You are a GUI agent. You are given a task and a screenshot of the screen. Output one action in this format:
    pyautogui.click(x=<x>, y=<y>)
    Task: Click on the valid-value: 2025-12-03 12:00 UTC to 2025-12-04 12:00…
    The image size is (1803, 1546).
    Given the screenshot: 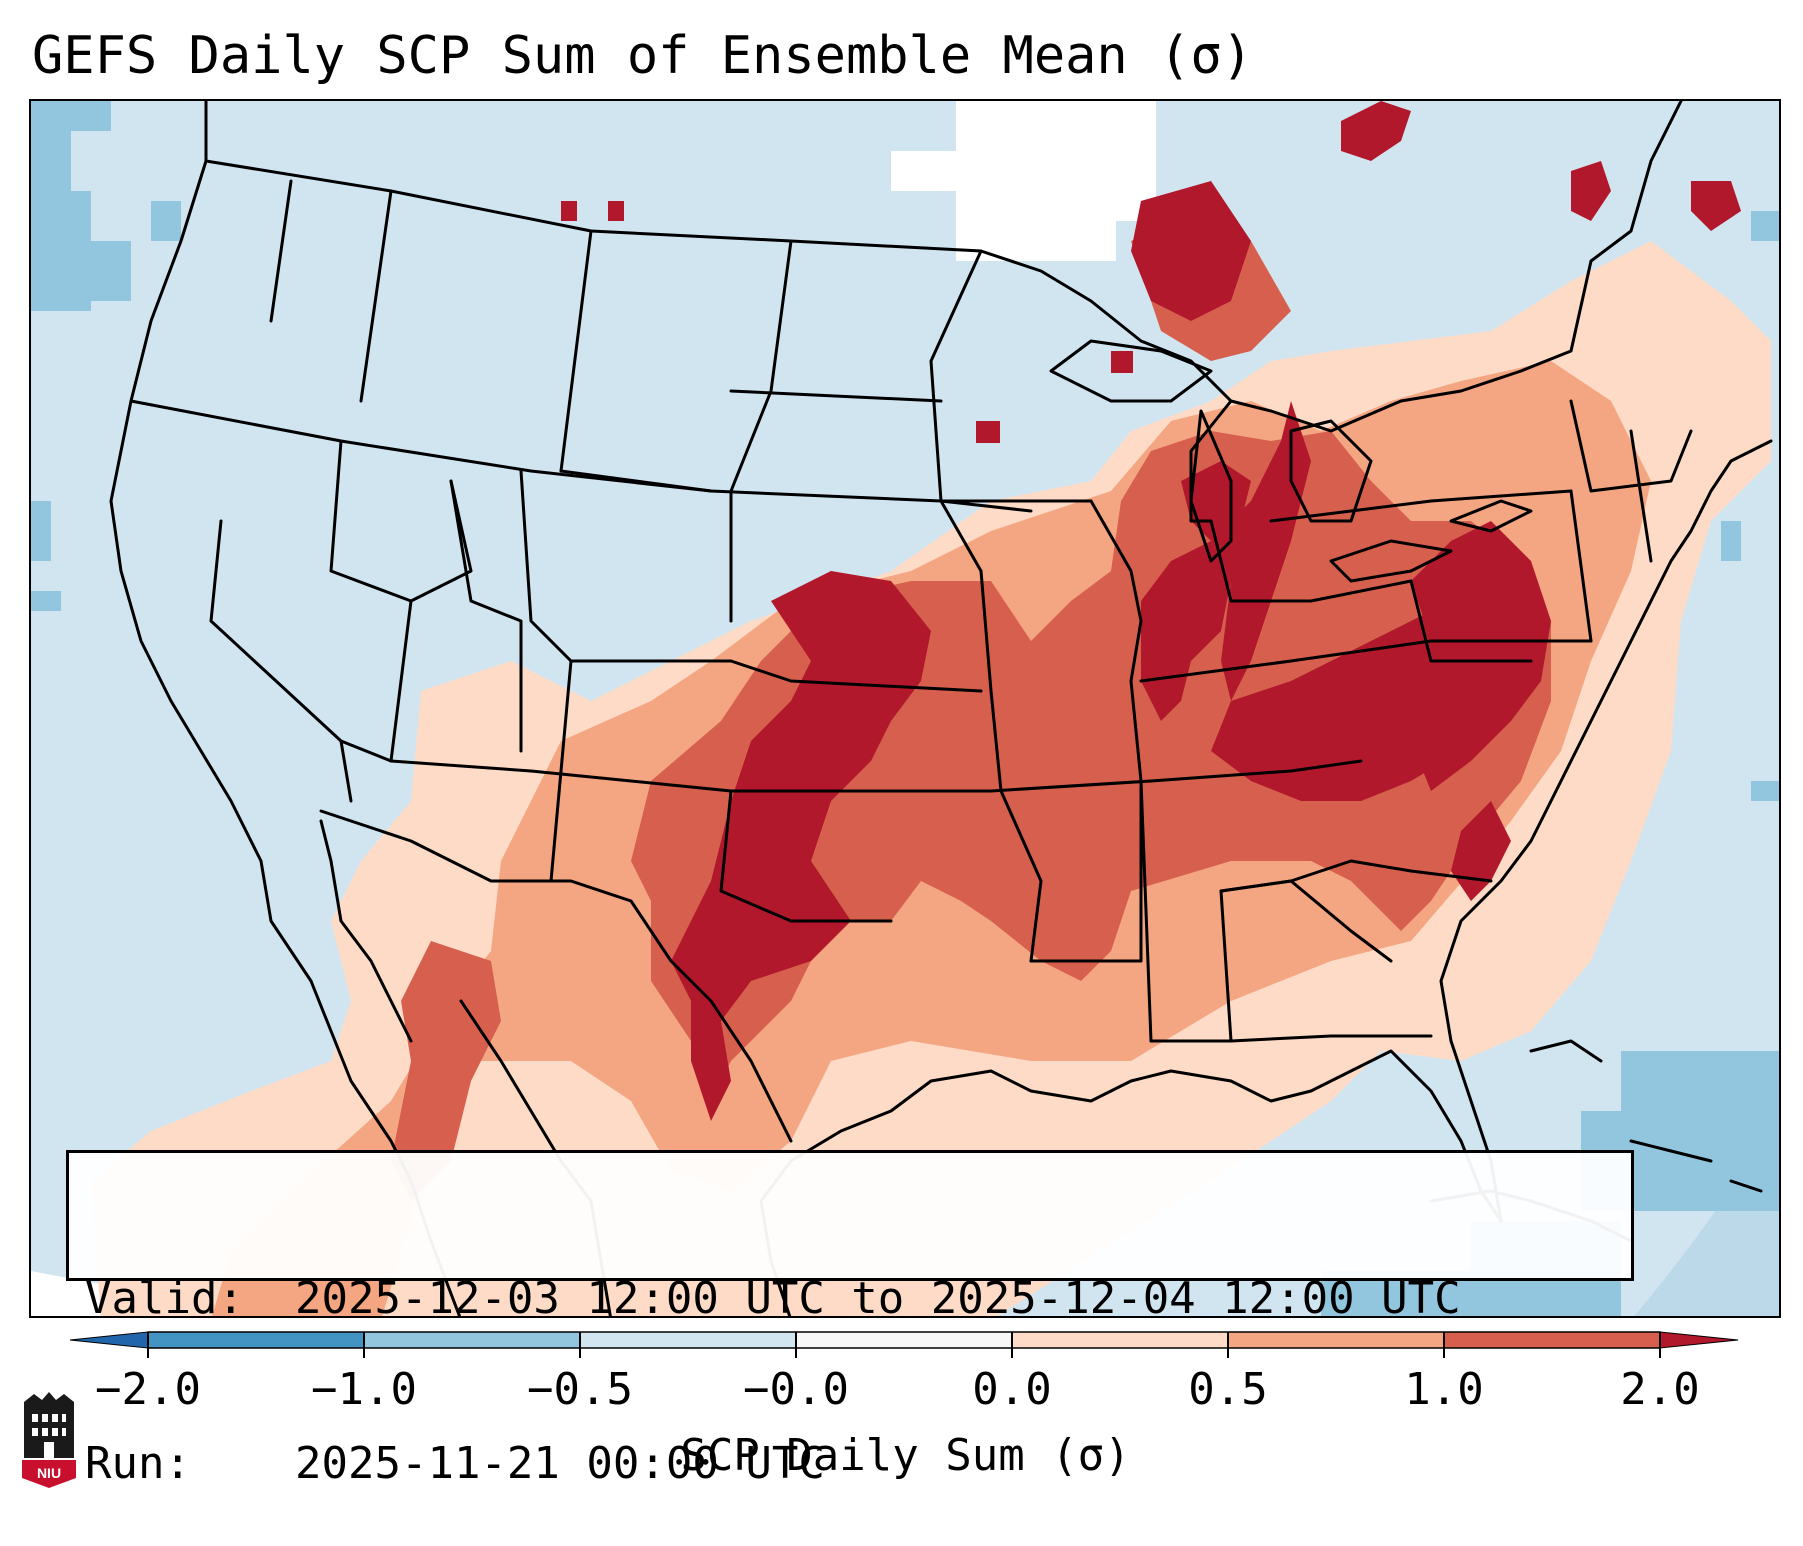 What is the action you would take?
    pyautogui.click(x=878, y=1298)
    